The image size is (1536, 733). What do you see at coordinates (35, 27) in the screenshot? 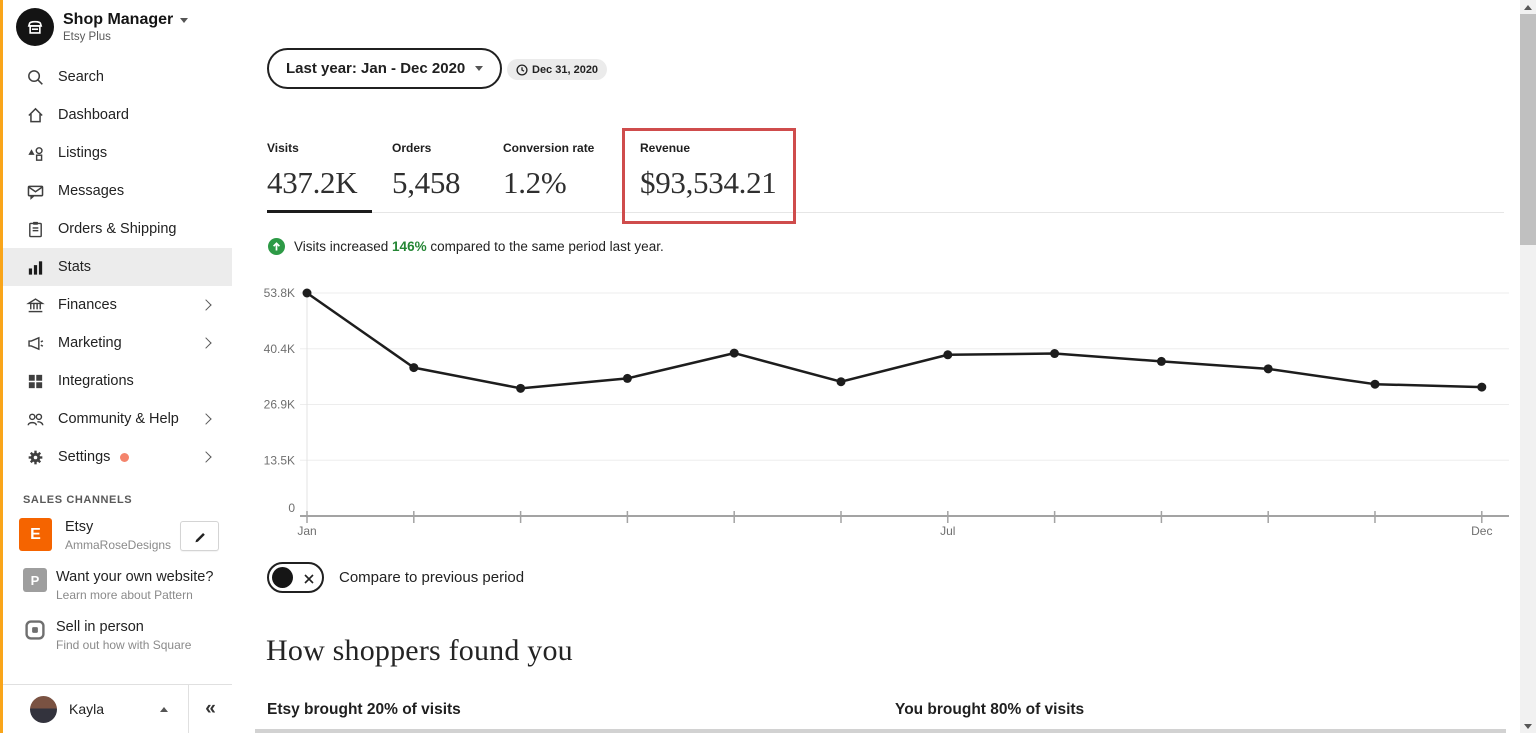
I see `etsy-storefront-logo-icon` at bounding box center [35, 27].